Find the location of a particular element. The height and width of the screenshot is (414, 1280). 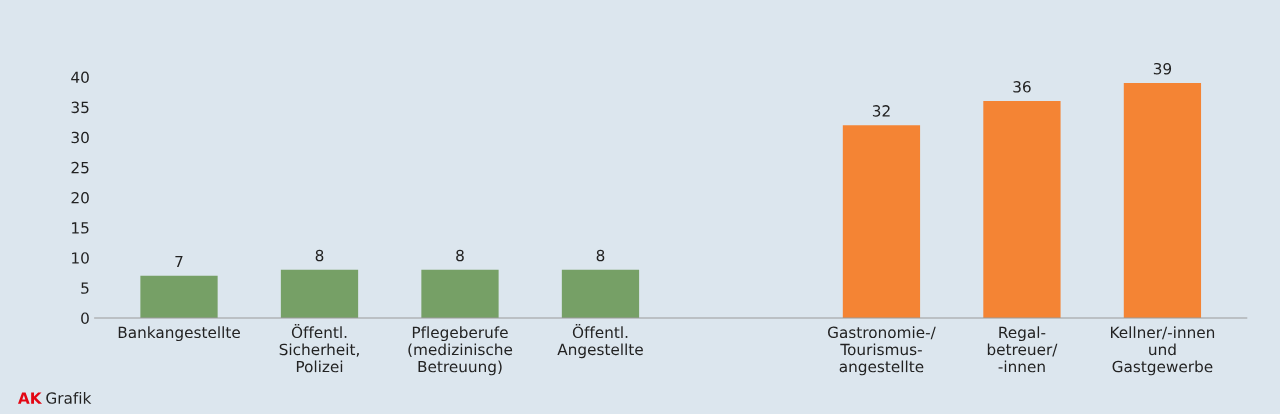

y-tick-label: 25 is located at coordinates (80, 167).